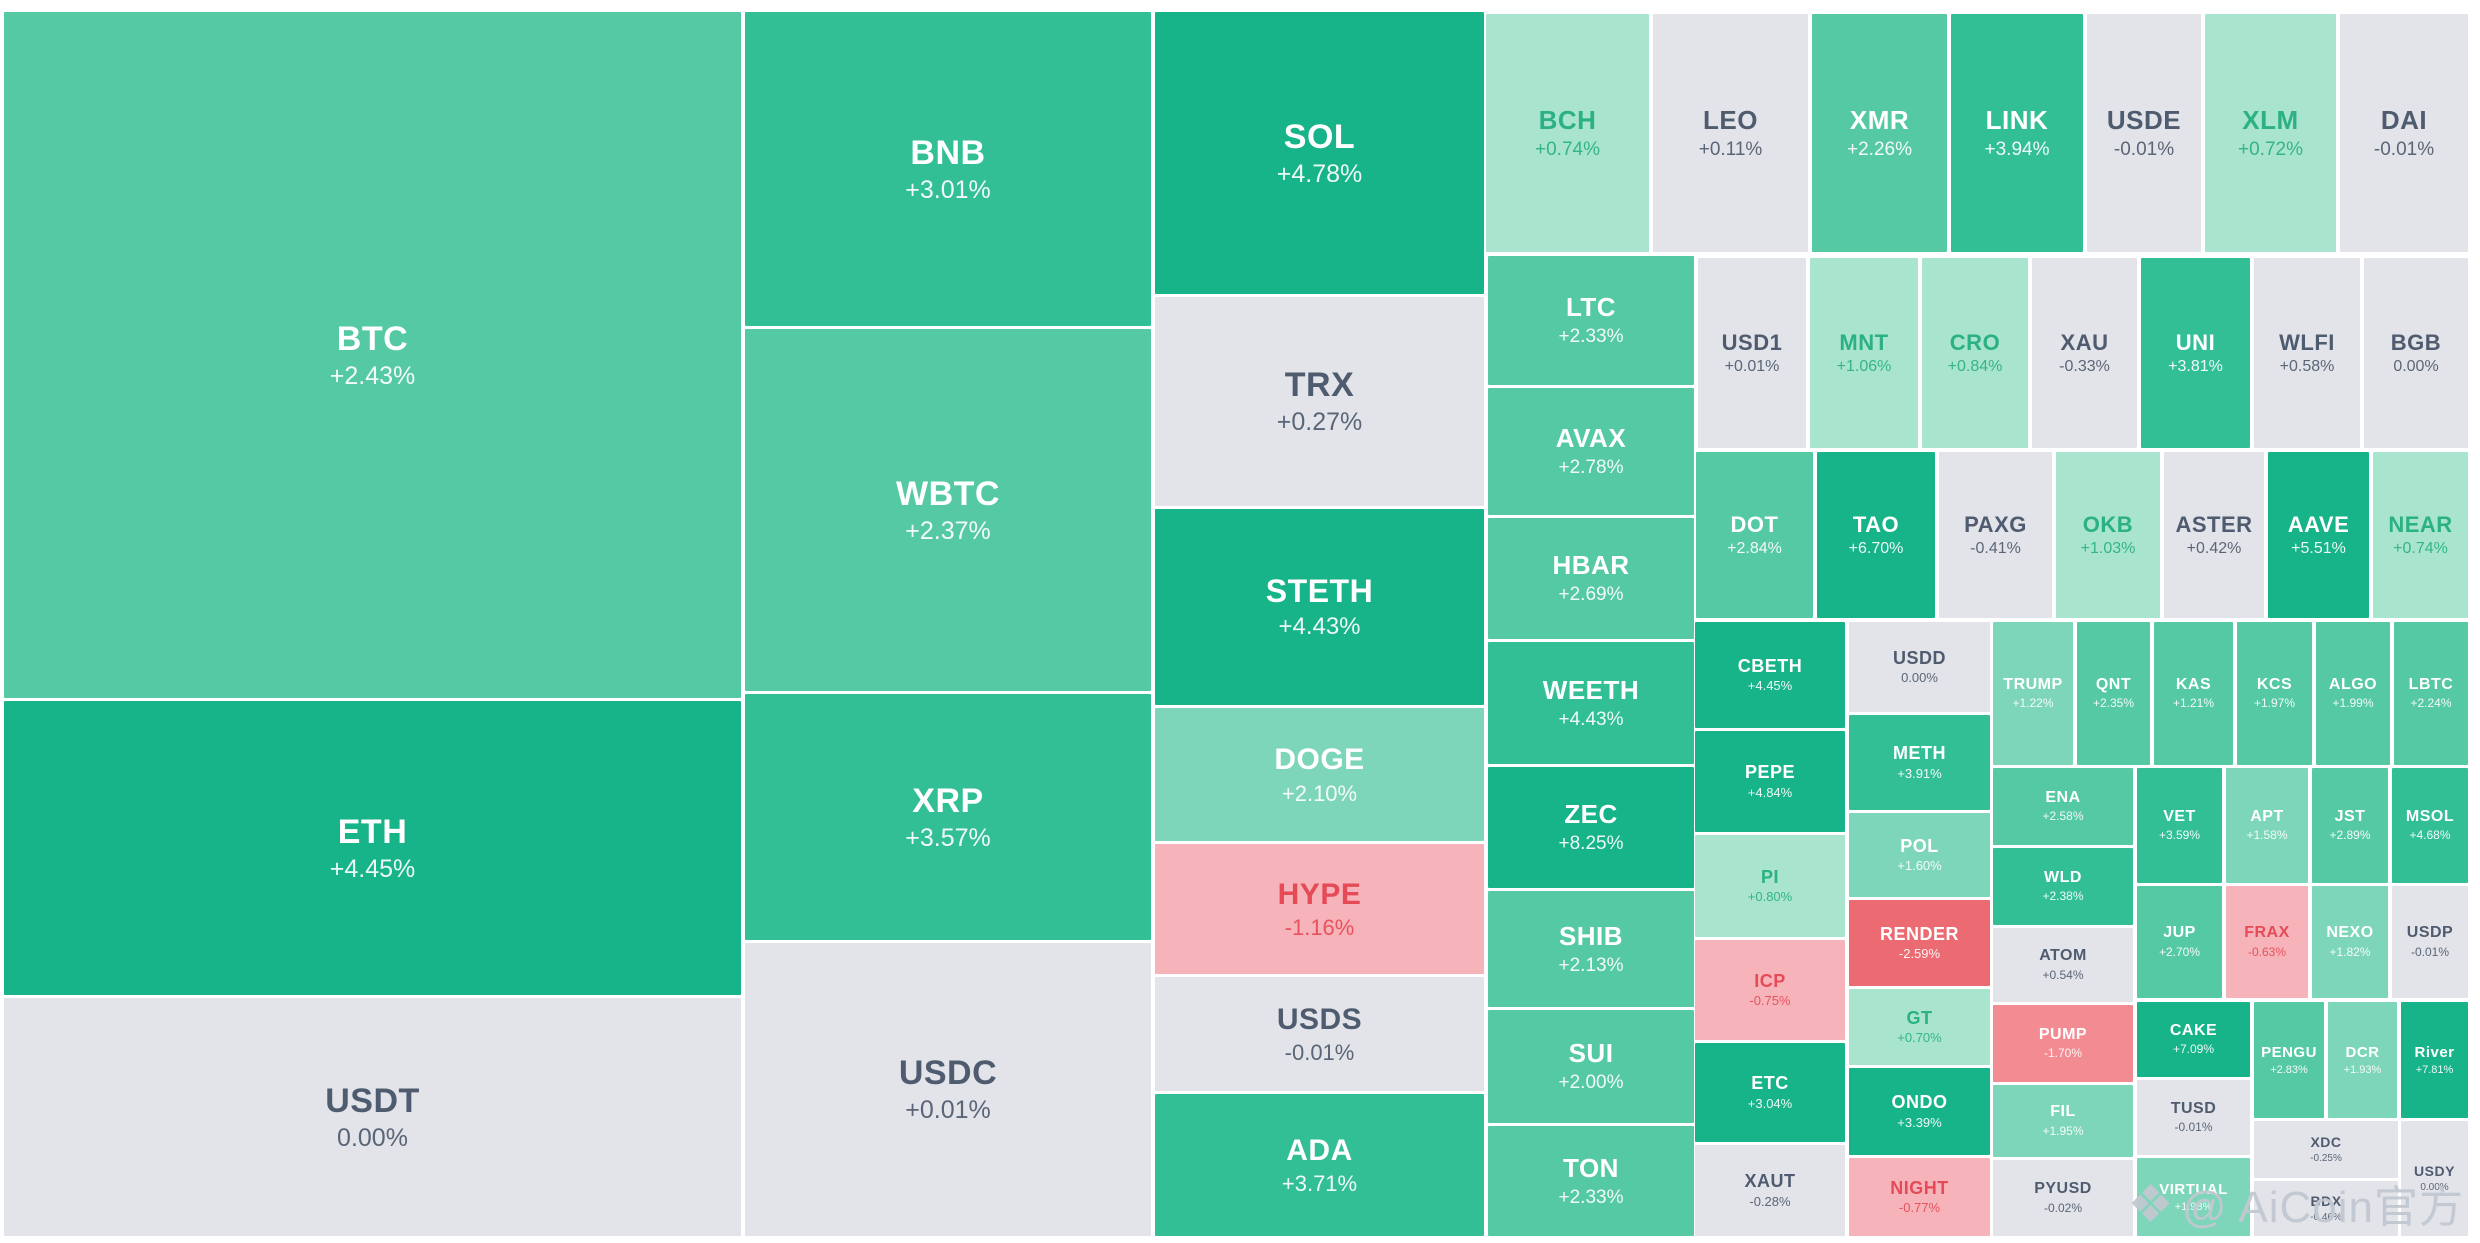 This screenshot has width=2480, height=1243. Describe the element at coordinates (2353, 684) in the screenshot. I see `tile-symbol: ALGO` at that location.